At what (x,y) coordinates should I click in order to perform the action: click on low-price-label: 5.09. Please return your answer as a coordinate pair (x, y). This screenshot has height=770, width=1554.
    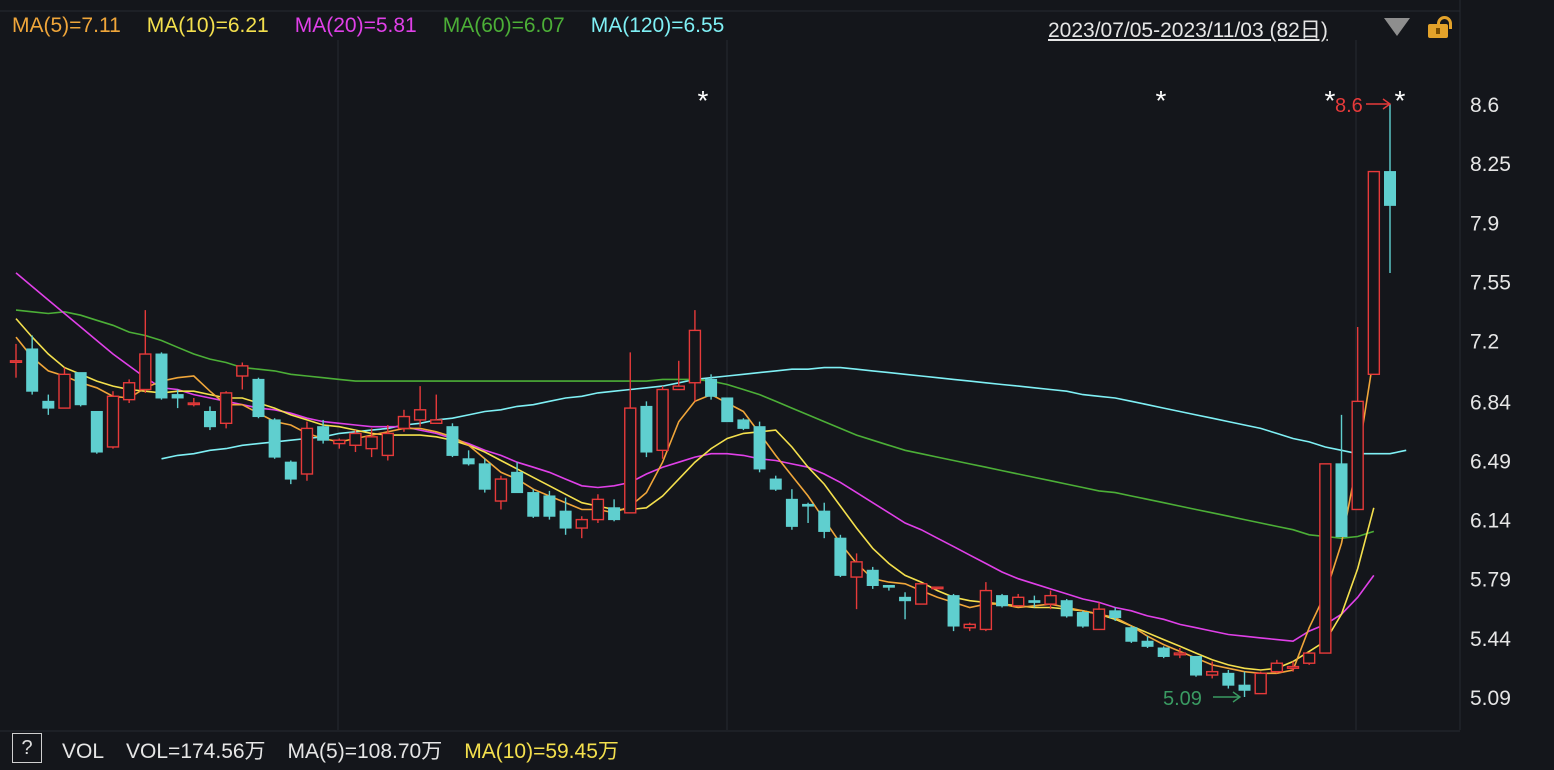
    Looking at the image, I should click on (1182, 699).